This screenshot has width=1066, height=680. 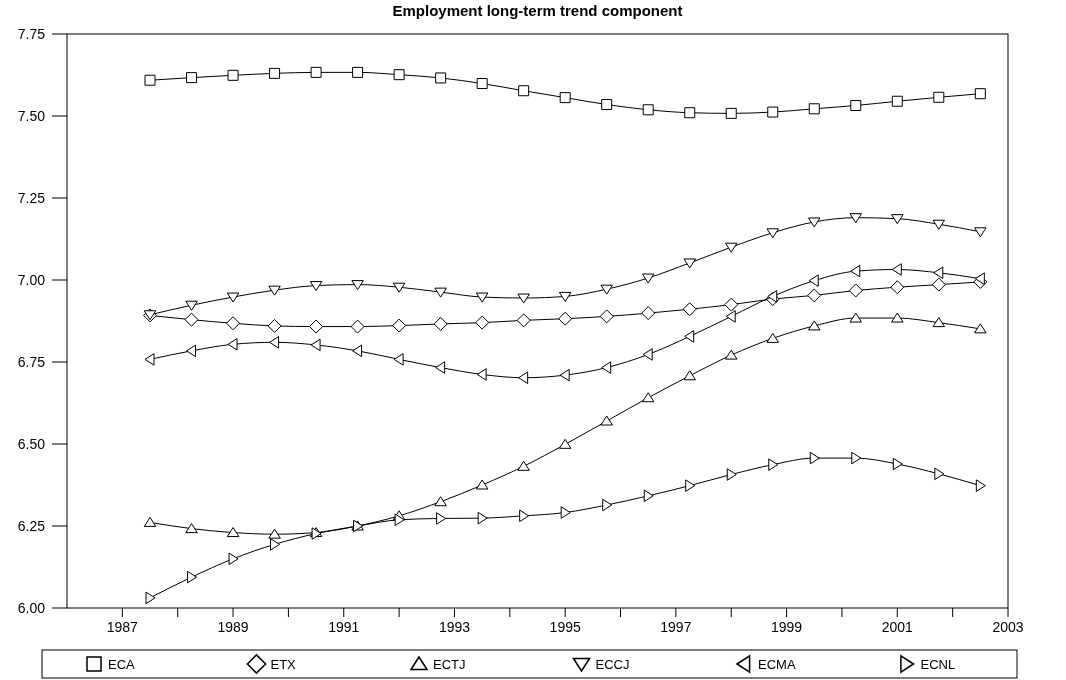 I want to click on y-tick-label: 6.25, so click(x=31, y=525).